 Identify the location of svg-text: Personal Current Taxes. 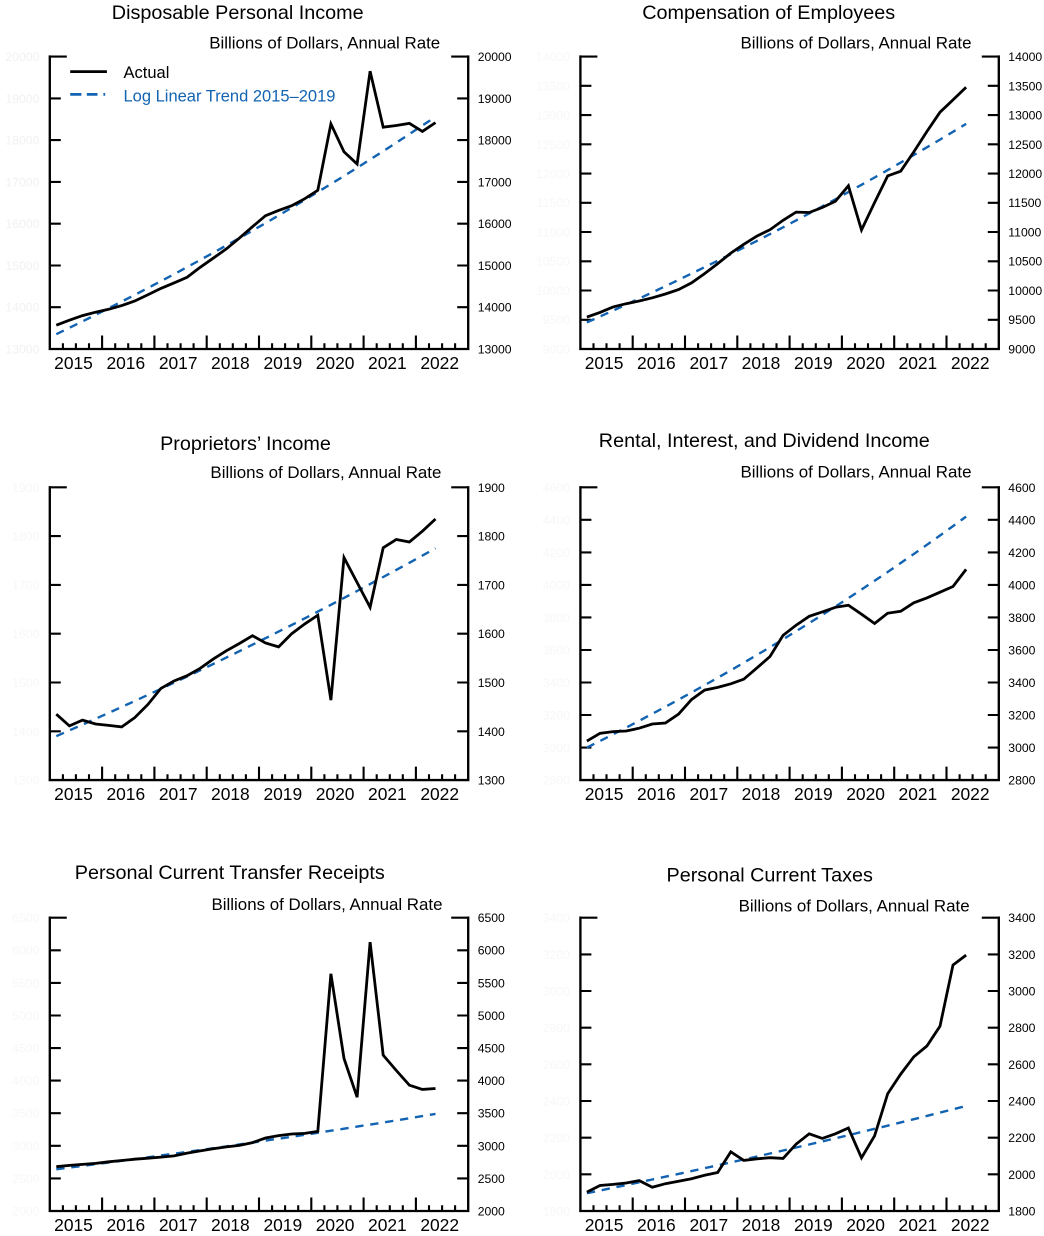
(770, 876).